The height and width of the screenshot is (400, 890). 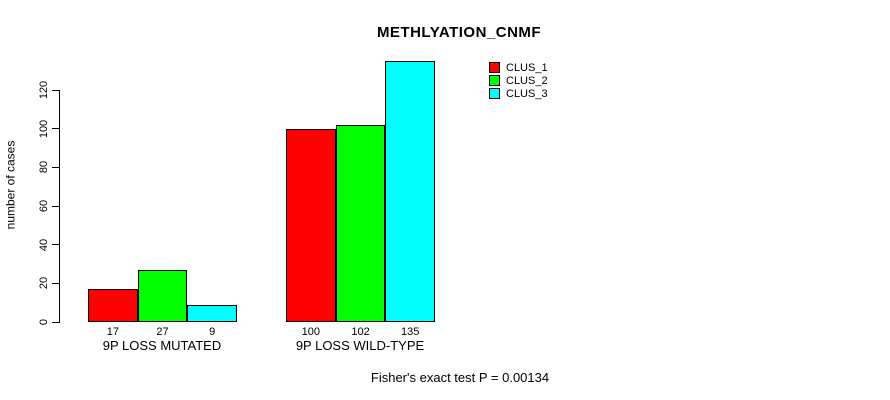 I want to click on legend: CLUS_1 CLUS_2 CLUS_3, so click(x=518, y=80).